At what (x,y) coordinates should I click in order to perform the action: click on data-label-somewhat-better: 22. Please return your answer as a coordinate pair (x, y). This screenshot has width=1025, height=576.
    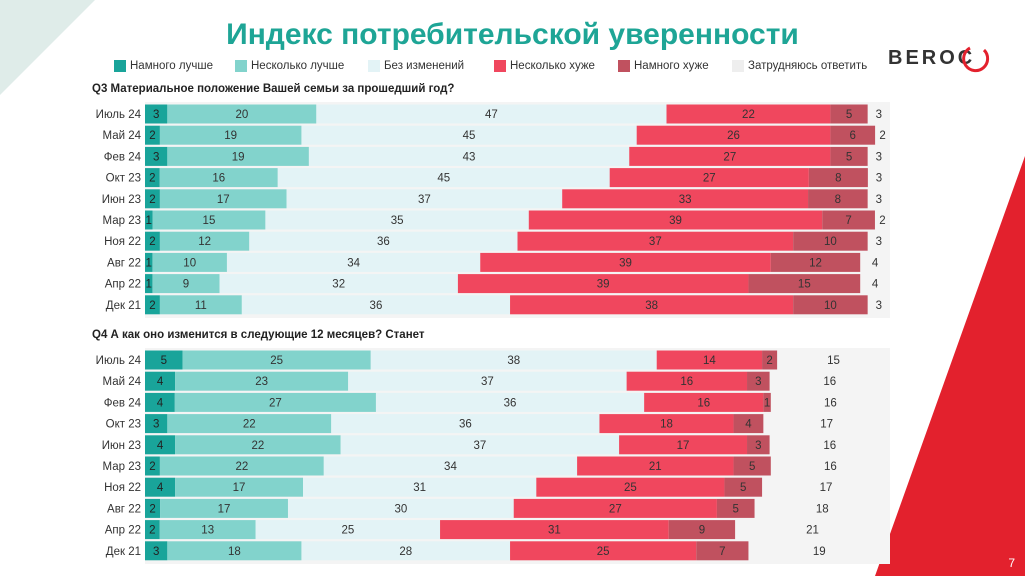
    Looking at the image, I should click on (249, 425).